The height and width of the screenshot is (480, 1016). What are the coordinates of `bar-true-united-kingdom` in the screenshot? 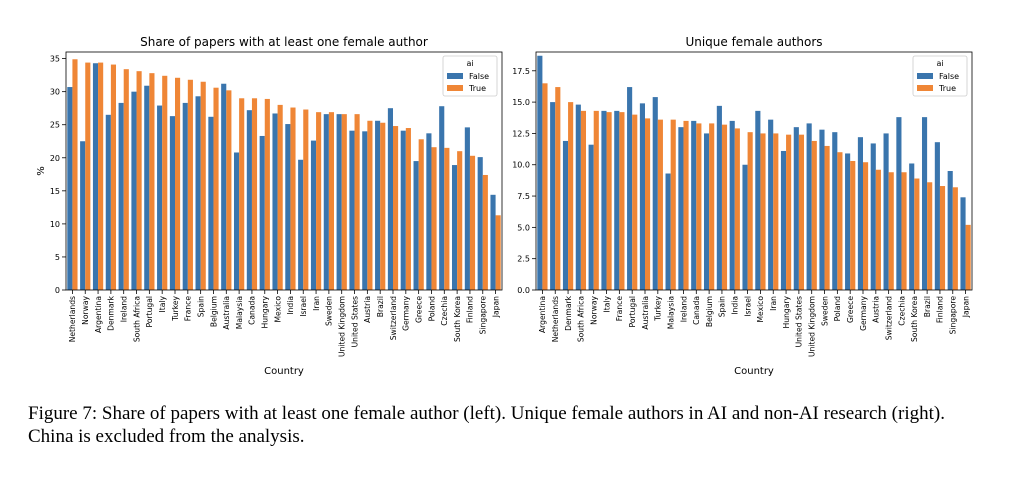 It's located at (344, 202).